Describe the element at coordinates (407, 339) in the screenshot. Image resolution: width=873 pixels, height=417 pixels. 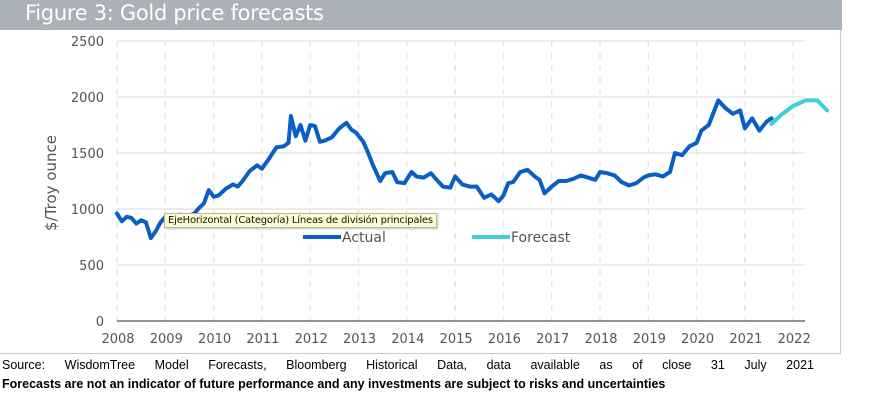
I see `x-tick-label: 2014` at that location.